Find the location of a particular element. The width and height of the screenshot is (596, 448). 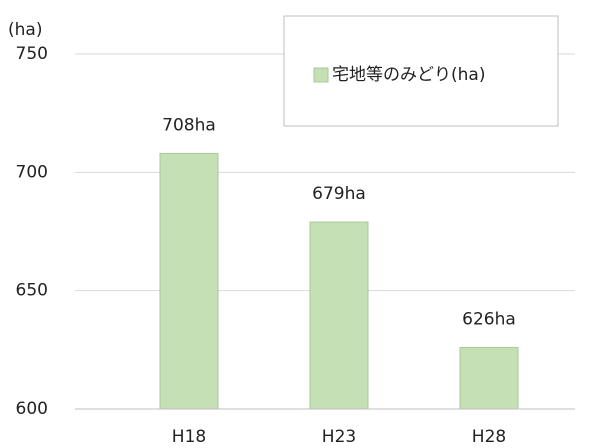

x-tick-label: H28 is located at coordinates (489, 437).